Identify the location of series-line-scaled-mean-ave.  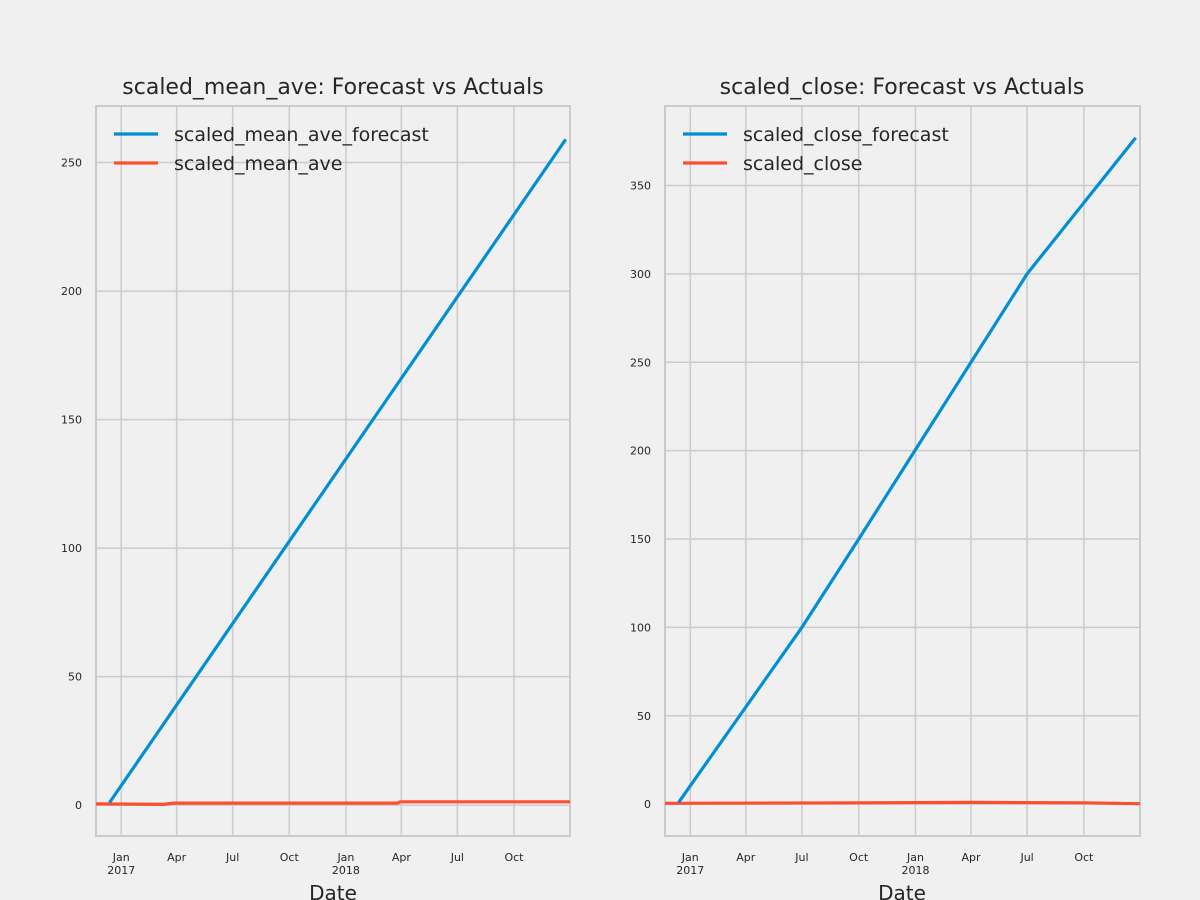
(332, 803).